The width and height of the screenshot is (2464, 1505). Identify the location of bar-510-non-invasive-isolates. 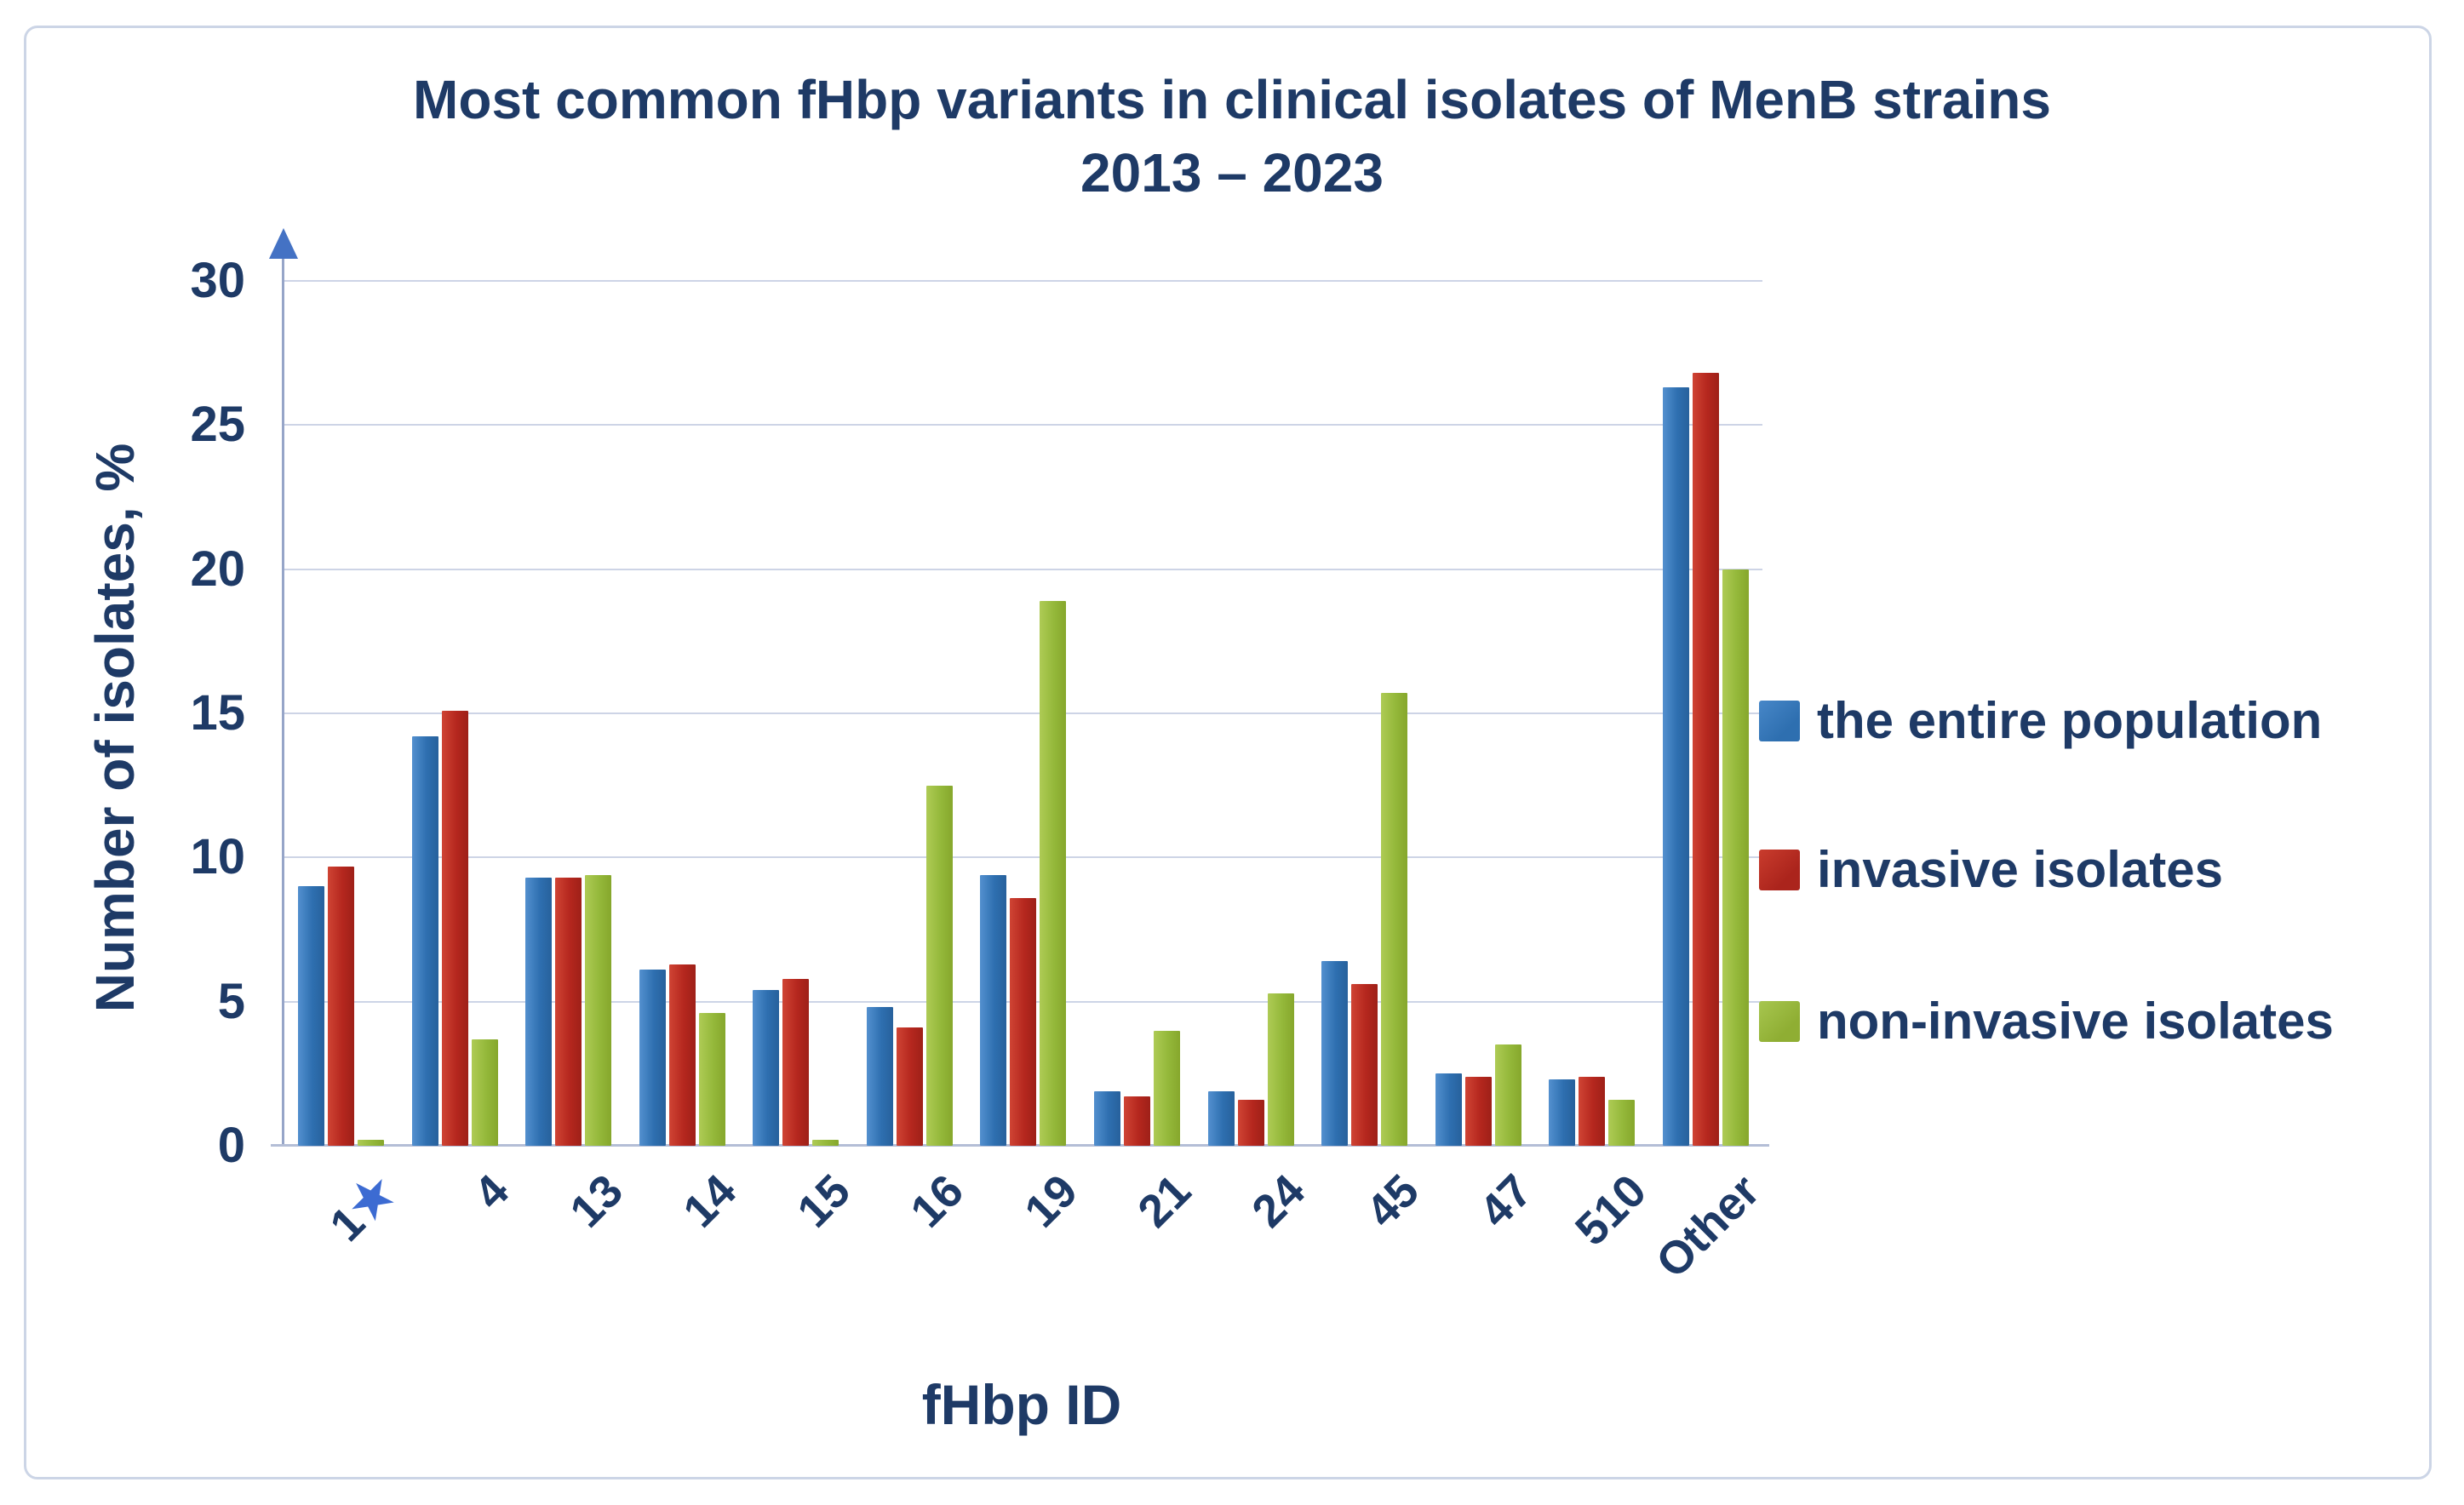
(1622, 1122).